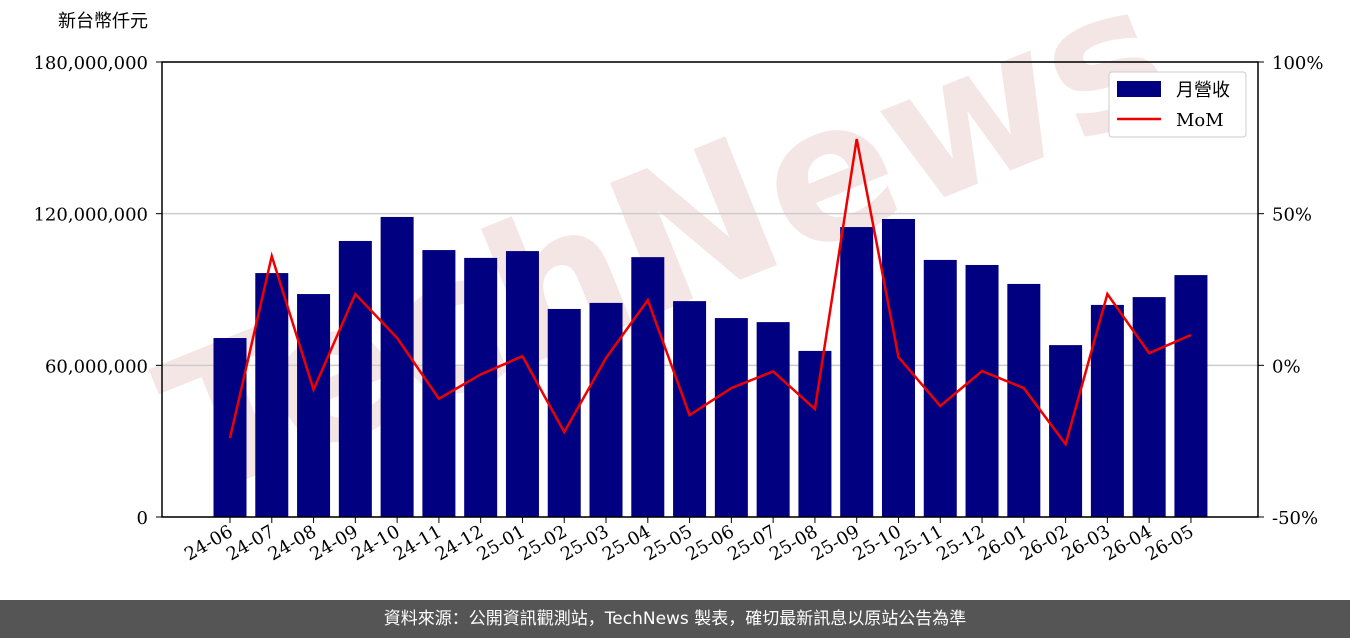  I want to click on legend-label: 月營收, so click(1203, 90).